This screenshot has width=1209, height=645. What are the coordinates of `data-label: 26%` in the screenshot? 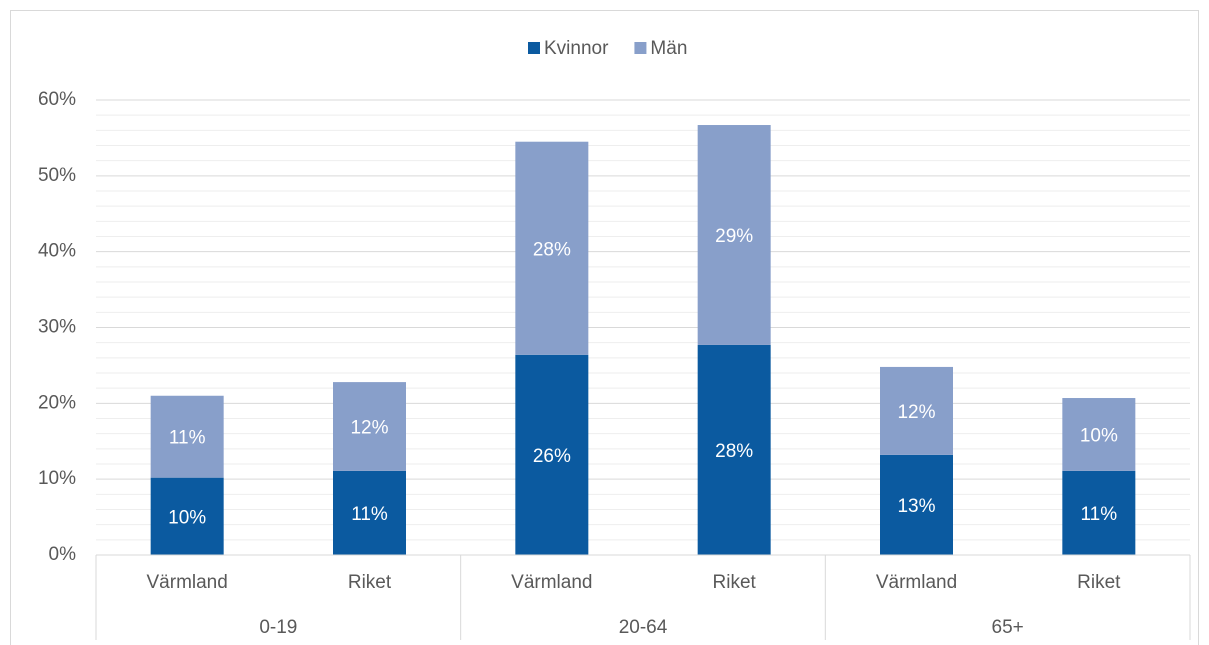 It's located at (552, 456).